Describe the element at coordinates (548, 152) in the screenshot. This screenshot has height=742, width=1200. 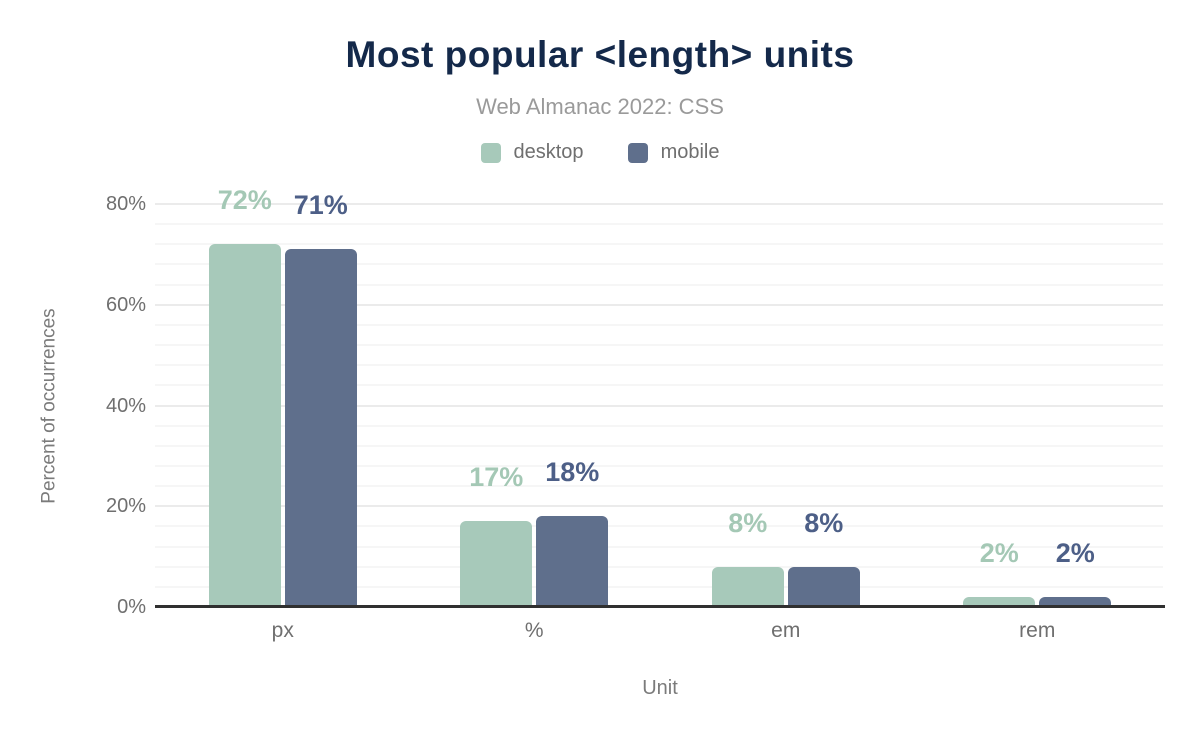
I see `legend-label-desktop: desktop` at that location.